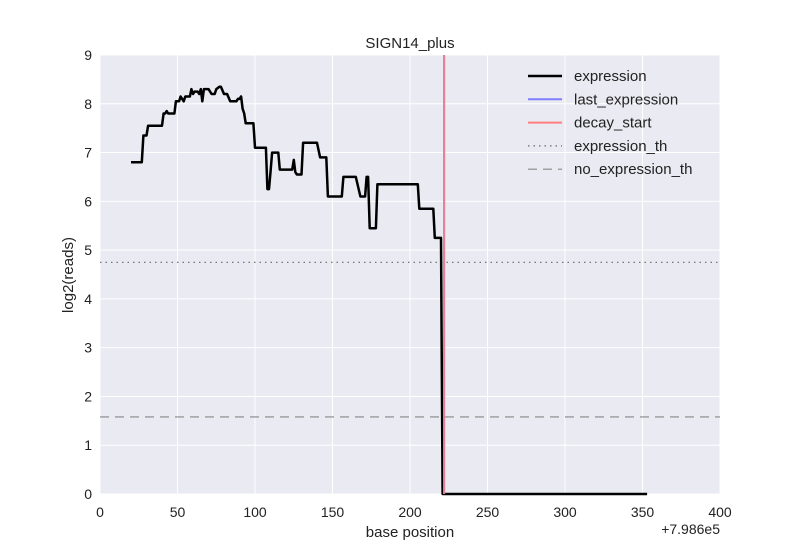  What do you see at coordinates (88, 153) in the screenshot?
I see `y-tick-label: 7` at bounding box center [88, 153].